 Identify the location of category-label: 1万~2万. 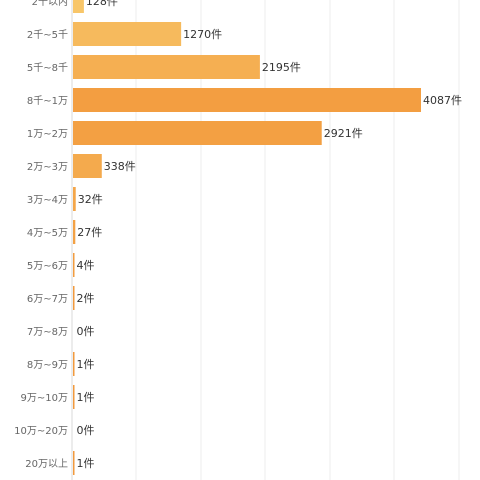
(47, 134).